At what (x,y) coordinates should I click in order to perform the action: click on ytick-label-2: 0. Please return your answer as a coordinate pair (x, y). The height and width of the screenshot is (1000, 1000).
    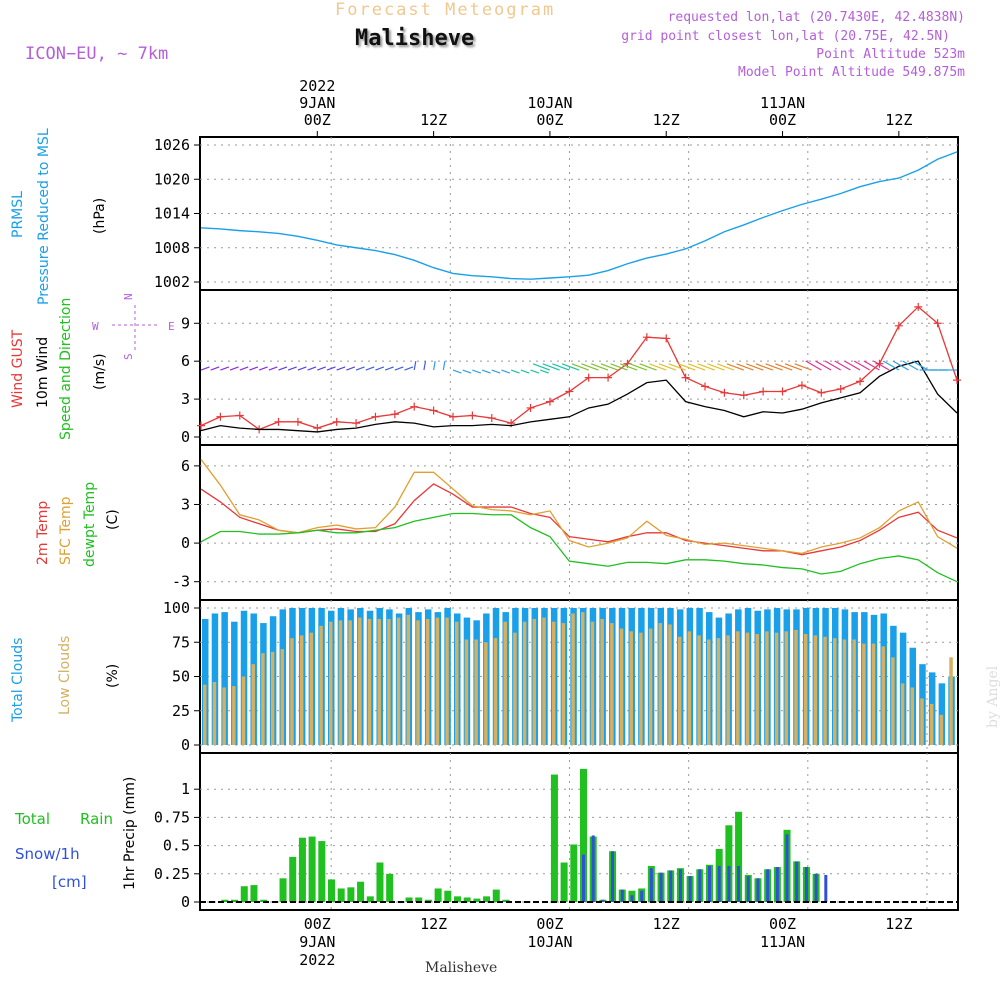
    Looking at the image, I should click on (185, 543).